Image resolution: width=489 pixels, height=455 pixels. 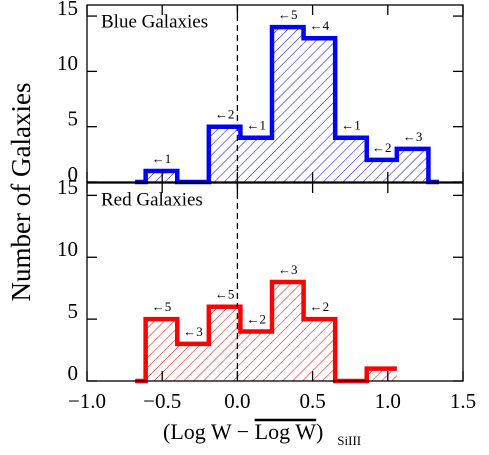 I want to click on panel-title: Red Galaxies, so click(x=152, y=199).